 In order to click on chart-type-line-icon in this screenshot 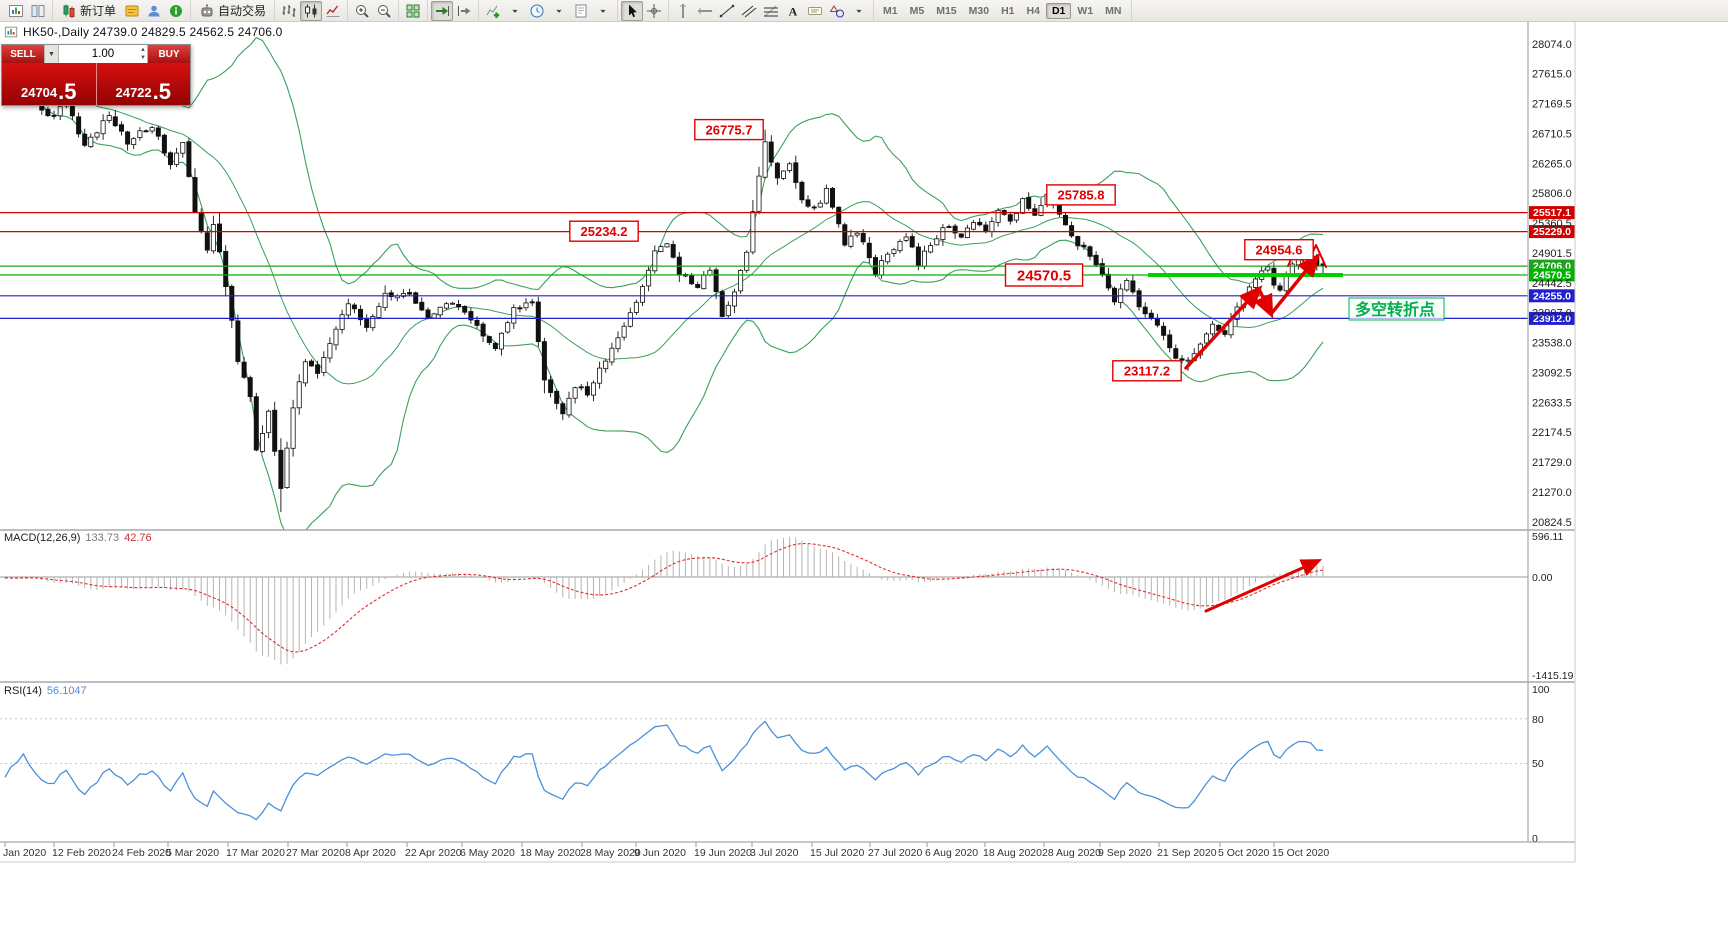, I will do `click(333, 11)`.